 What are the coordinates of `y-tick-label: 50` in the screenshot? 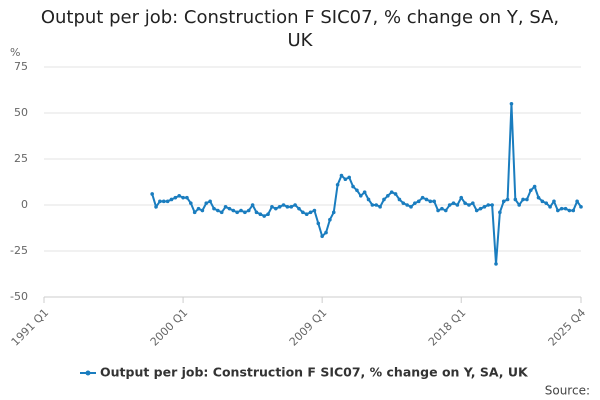 It's located at (21, 112).